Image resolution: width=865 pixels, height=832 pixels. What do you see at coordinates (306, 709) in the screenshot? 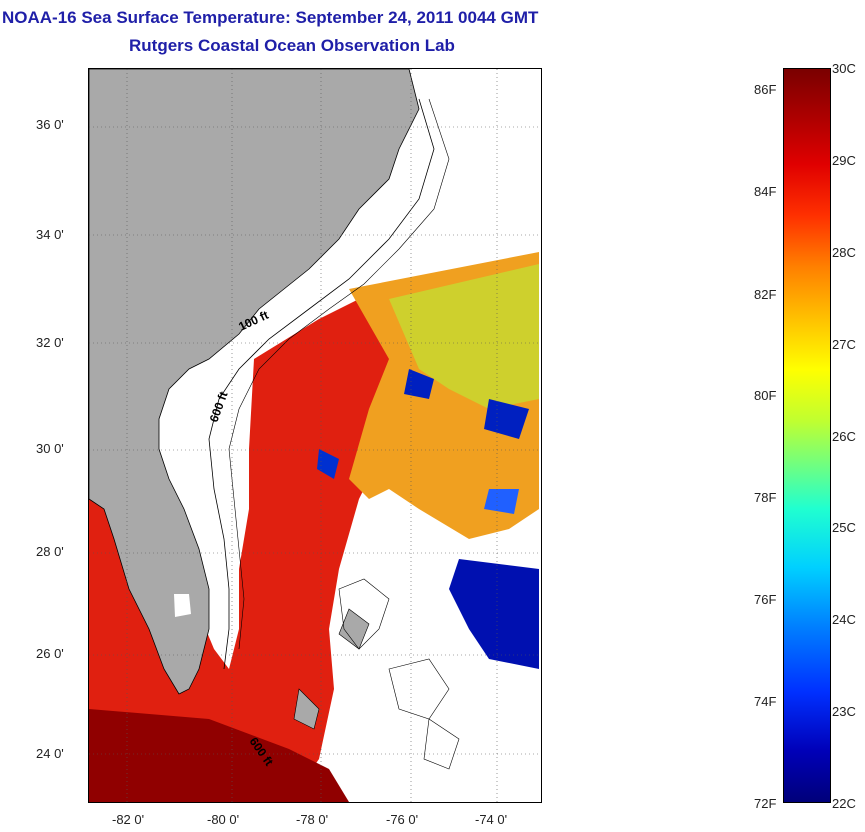
I see `island` at bounding box center [306, 709].